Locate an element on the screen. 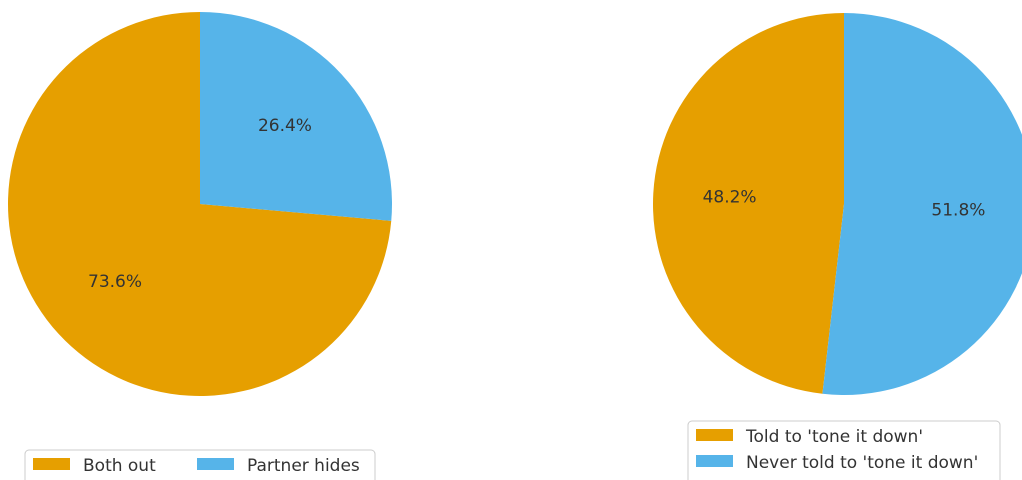 Image resolution: width=1022 pixels, height=480 pixels. legend-label: Never told to 'tone it down' is located at coordinates (862, 463).